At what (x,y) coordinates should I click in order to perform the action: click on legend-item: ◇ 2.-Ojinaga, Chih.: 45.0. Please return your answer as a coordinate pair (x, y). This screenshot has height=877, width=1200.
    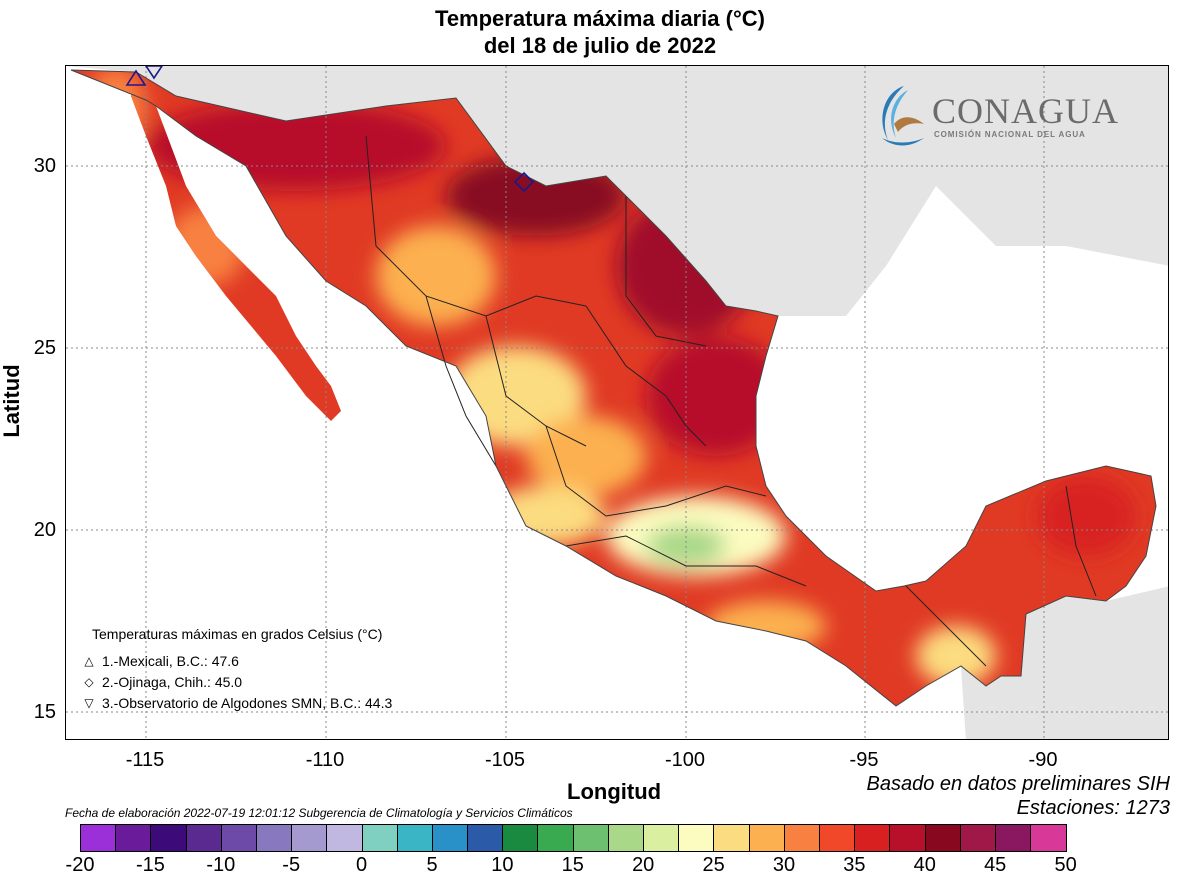
    Looking at the image, I should click on (292, 682).